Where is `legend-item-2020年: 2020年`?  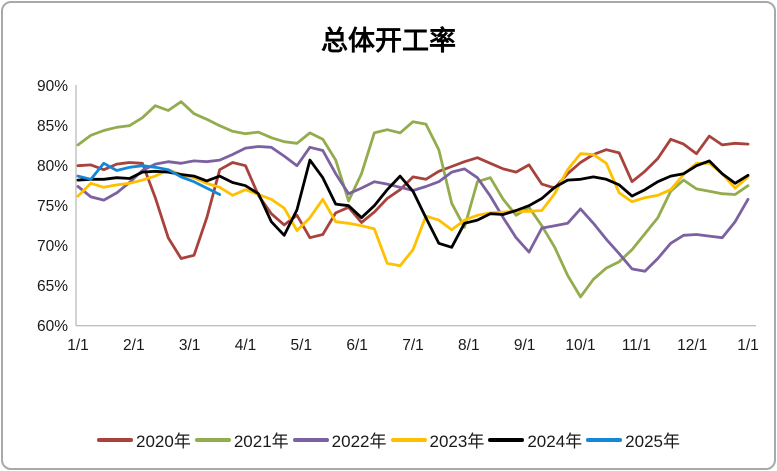 legend-item-2020年: 2020年 is located at coordinates (144, 439).